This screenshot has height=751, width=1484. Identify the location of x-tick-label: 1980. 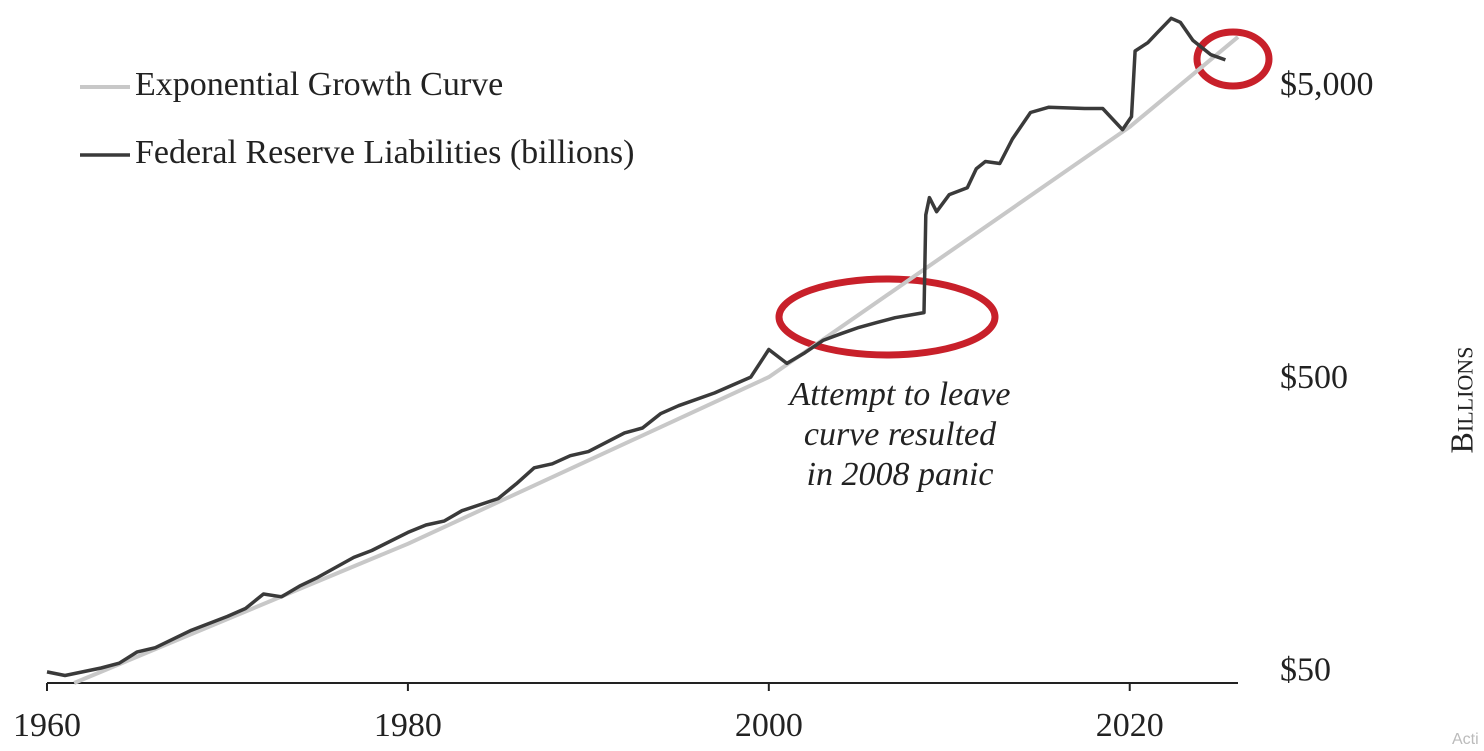
(408, 725).